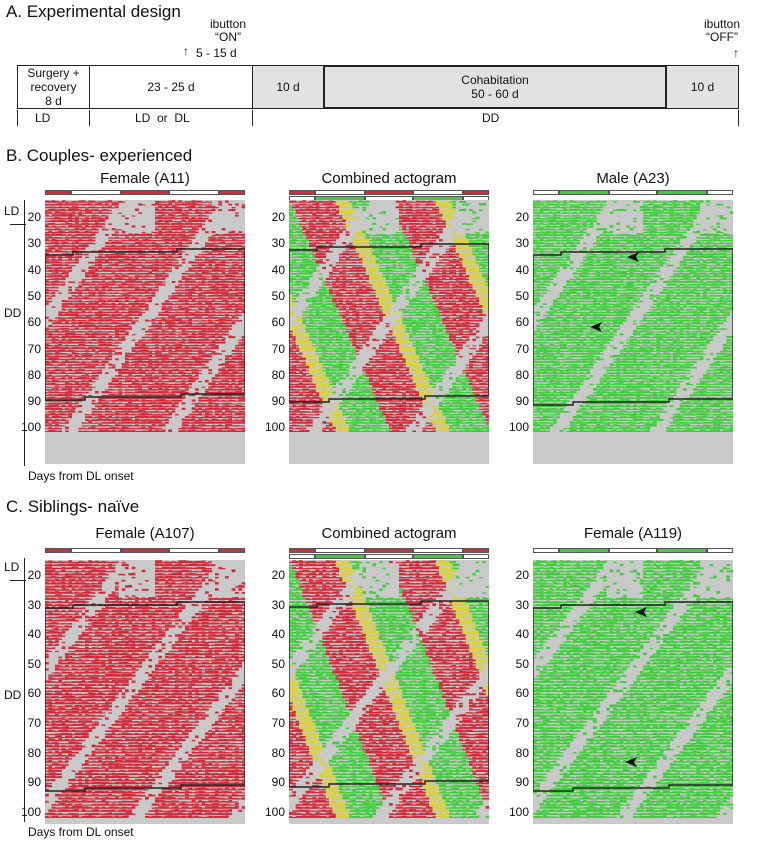 This screenshot has height=844, width=760. I want to click on light-cycle-bar-segment, so click(389, 192).